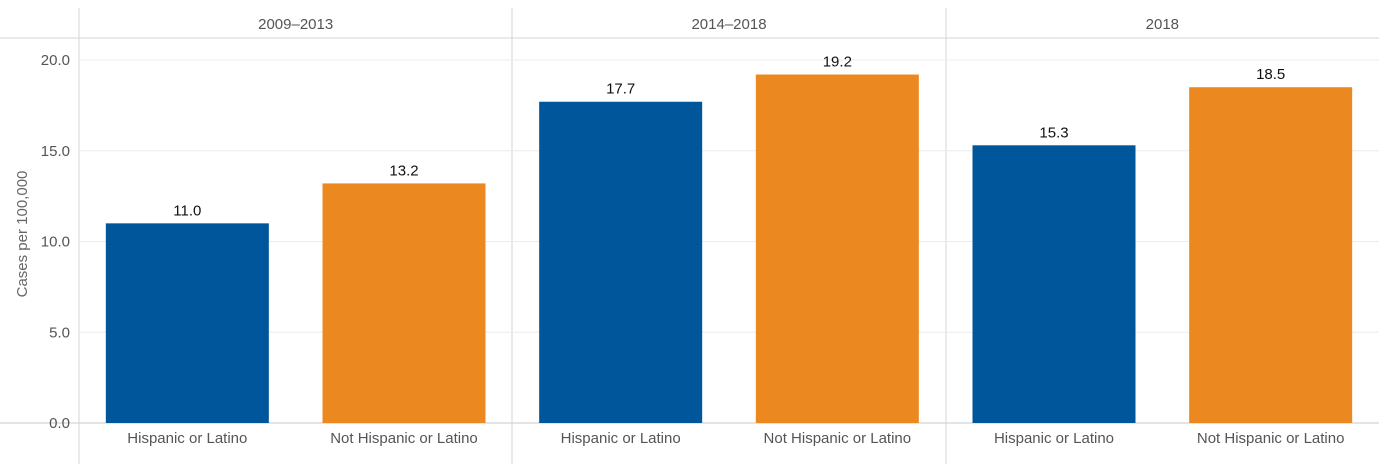 This screenshot has height=464, width=1379. Describe the element at coordinates (1053, 132) in the screenshot. I see `data-label: 15.3` at that location.